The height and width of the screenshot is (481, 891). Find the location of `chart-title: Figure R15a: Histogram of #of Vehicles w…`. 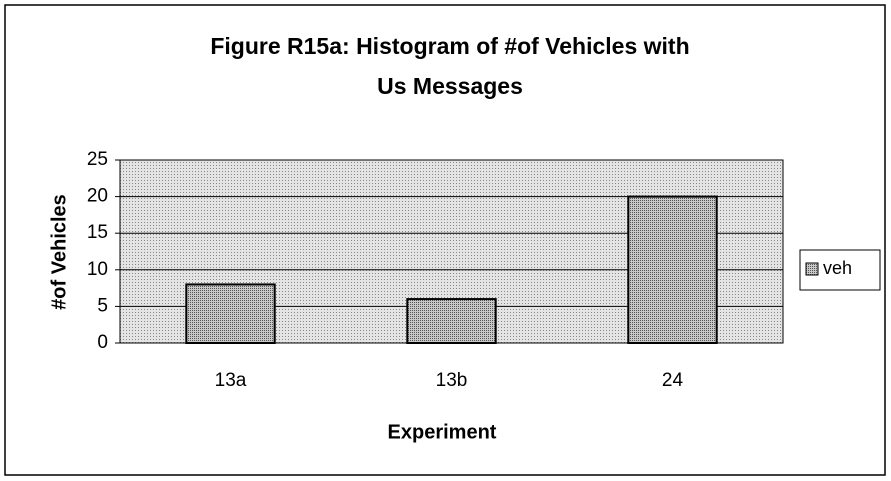

chart-title: Figure R15a: Histogram of #of Vehicles w… is located at coordinates (449, 46).